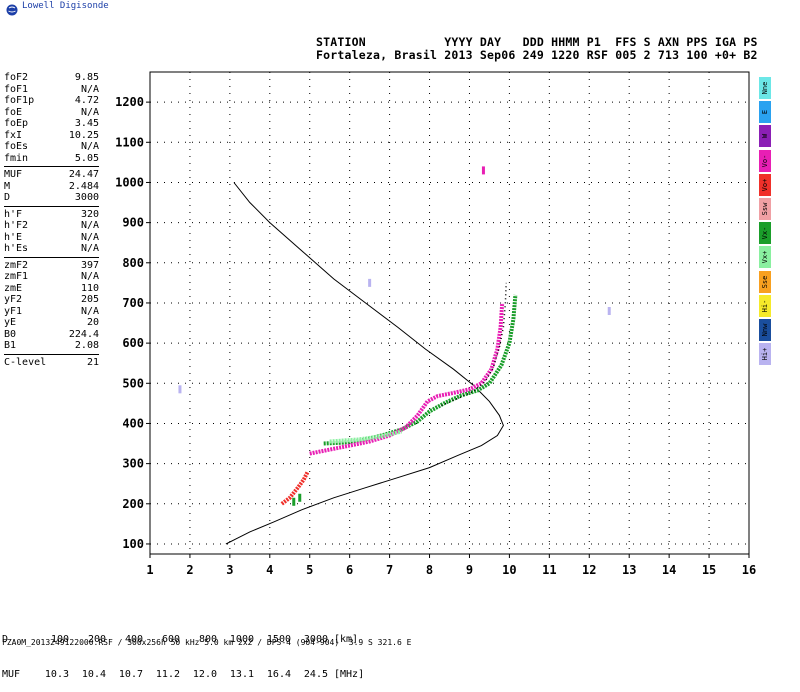 The width and height of the screenshot is (800, 692). I want to click on legend-swatch: Vo-, so click(765, 160).